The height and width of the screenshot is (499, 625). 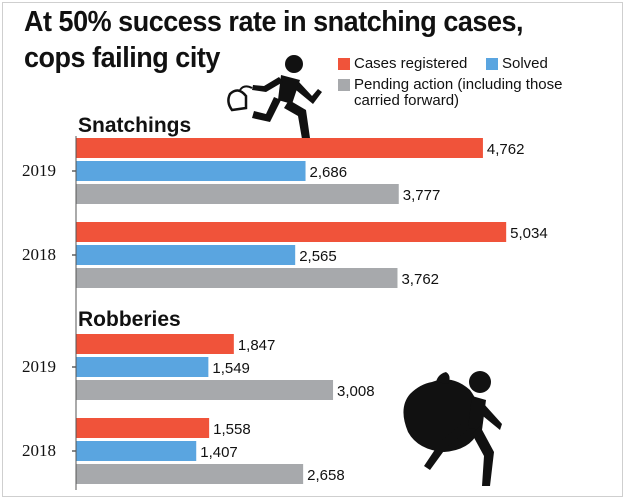 I want to click on bar-label-robberies-2019-solved: 1,549, so click(x=231, y=368).